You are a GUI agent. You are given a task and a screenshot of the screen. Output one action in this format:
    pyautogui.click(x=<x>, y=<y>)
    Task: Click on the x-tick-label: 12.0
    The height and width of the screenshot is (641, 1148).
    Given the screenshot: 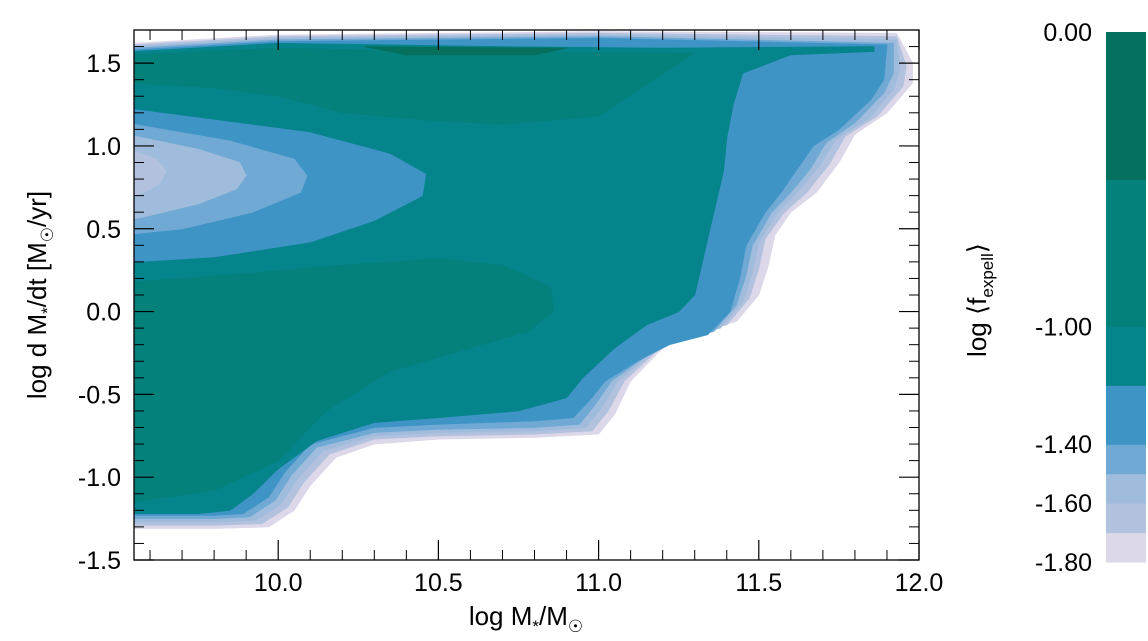 What is the action you would take?
    pyautogui.click(x=919, y=583)
    